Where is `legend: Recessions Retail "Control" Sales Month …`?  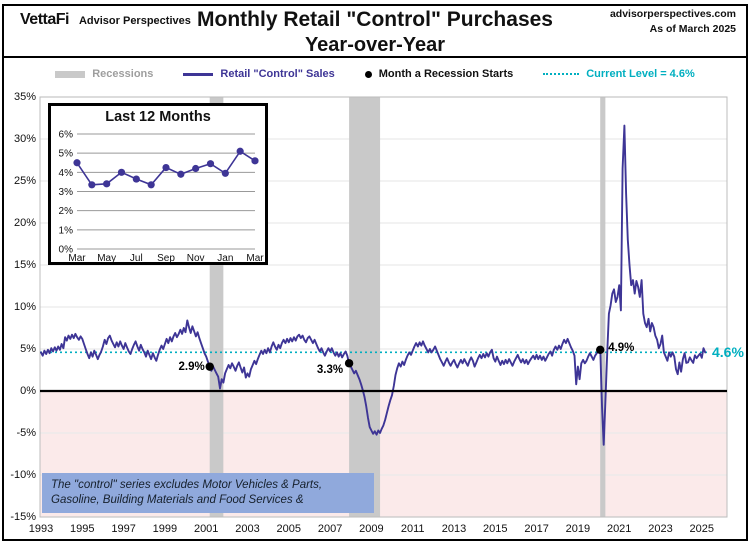 legend: Recessions Retail "Control" Sales Month … is located at coordinates (375, 74).